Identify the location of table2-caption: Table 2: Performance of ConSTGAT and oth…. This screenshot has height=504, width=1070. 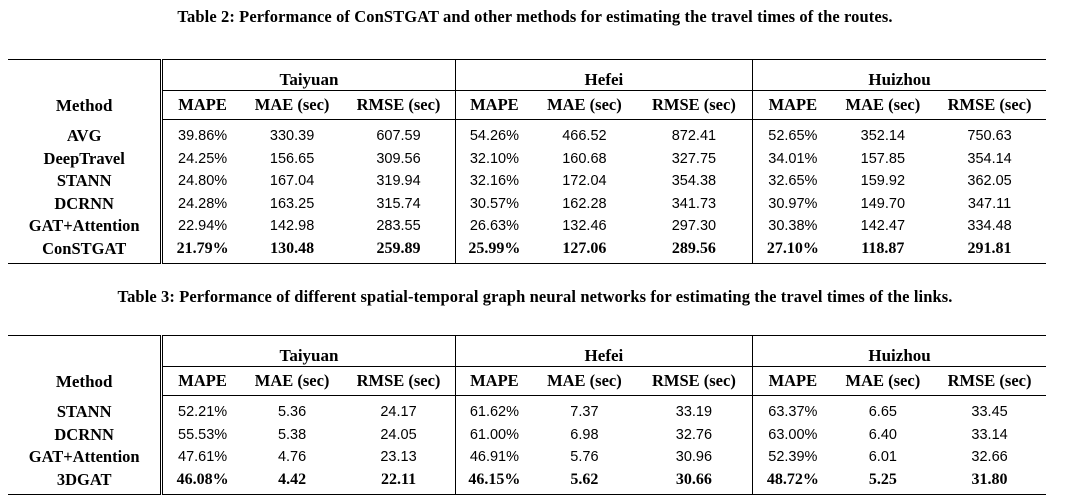
(535, 16).